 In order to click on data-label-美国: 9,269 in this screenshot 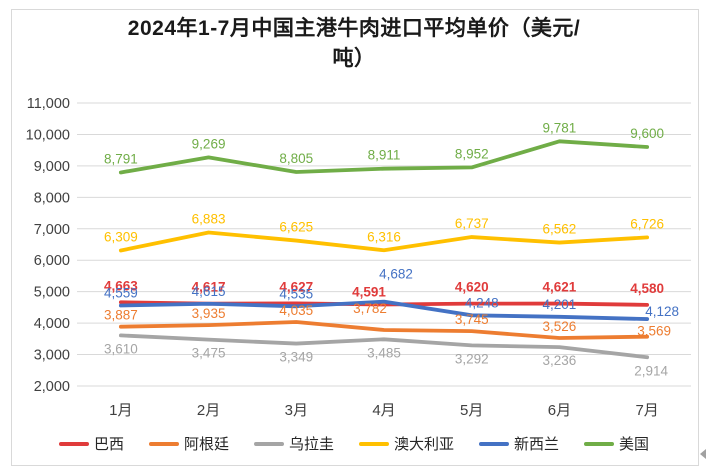, I will do `click(209, 143)`.